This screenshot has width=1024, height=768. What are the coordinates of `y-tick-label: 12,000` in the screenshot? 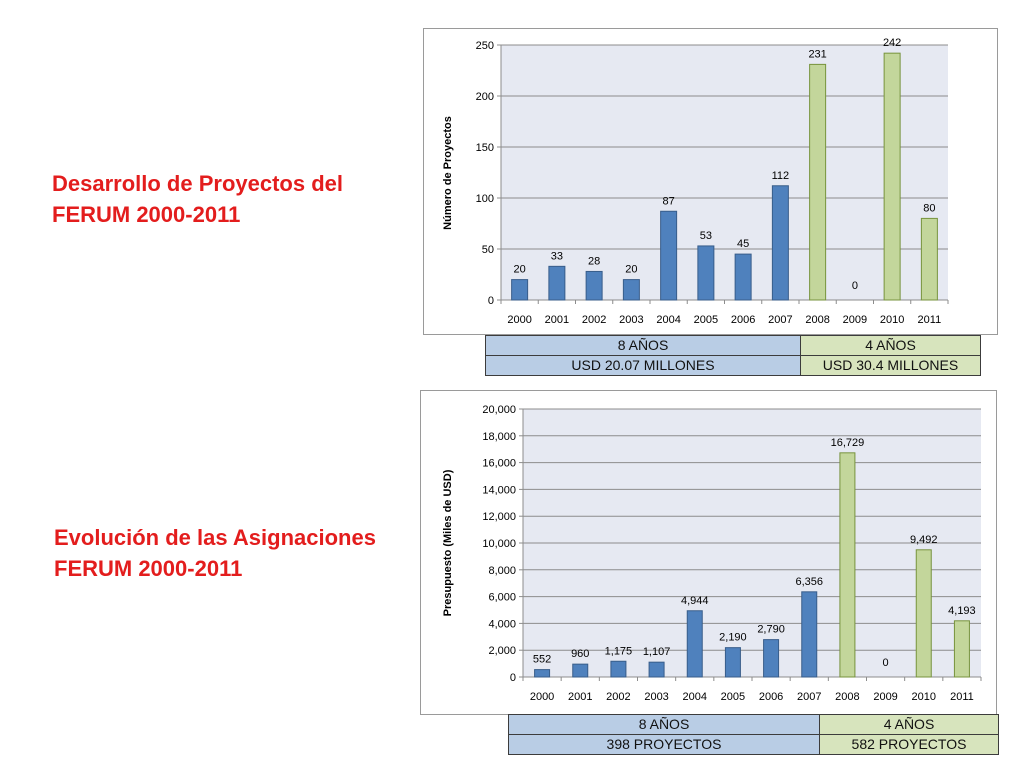 It's located at (499, 517).